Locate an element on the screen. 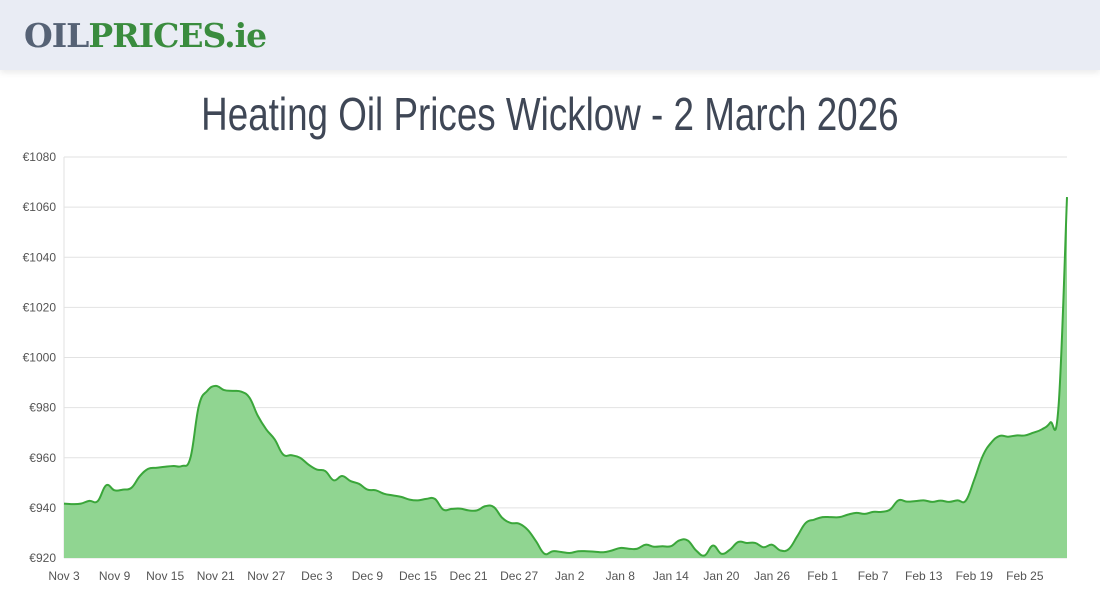  x-tick-label: Feb 19 is located at coordinates (975, 576).